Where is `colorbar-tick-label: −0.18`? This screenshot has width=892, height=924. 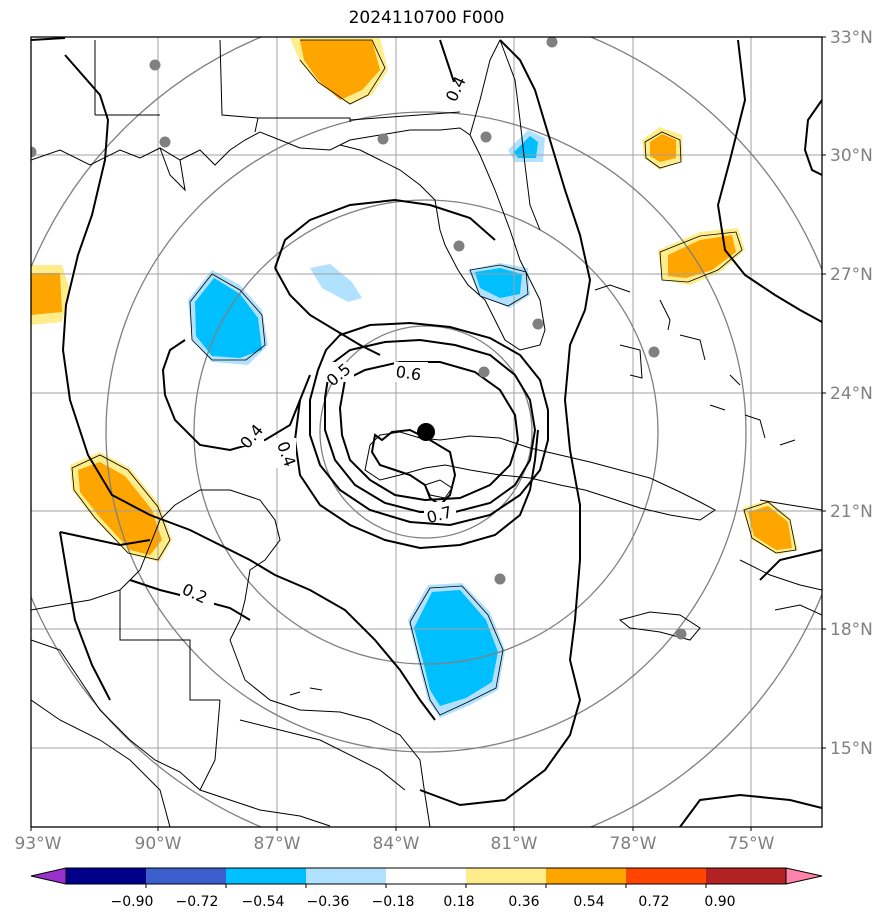 colorbar-tick-label: −0.18 is located at coordinates (393, 902).